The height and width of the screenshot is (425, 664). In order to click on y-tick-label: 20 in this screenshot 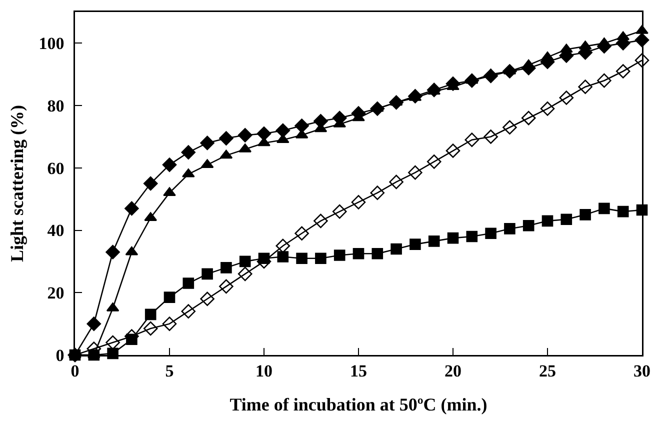, I will do `click(55, 293)`.